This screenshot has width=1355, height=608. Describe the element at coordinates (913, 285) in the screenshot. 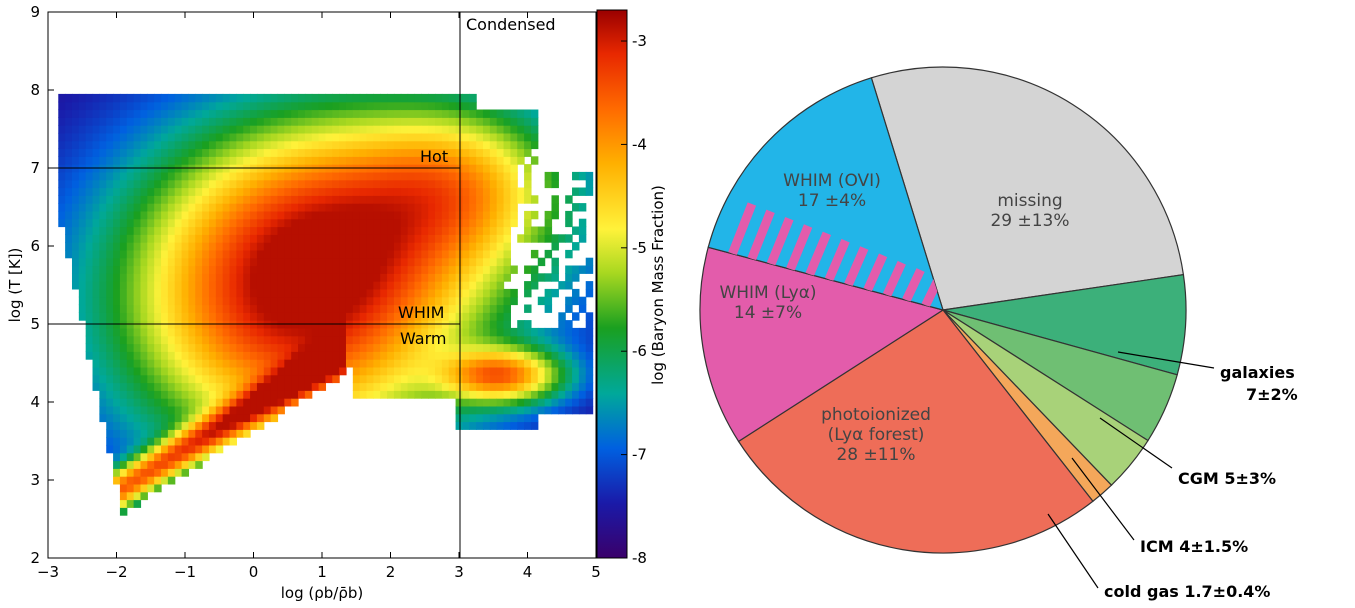

I see `whim-stripe` at that location.